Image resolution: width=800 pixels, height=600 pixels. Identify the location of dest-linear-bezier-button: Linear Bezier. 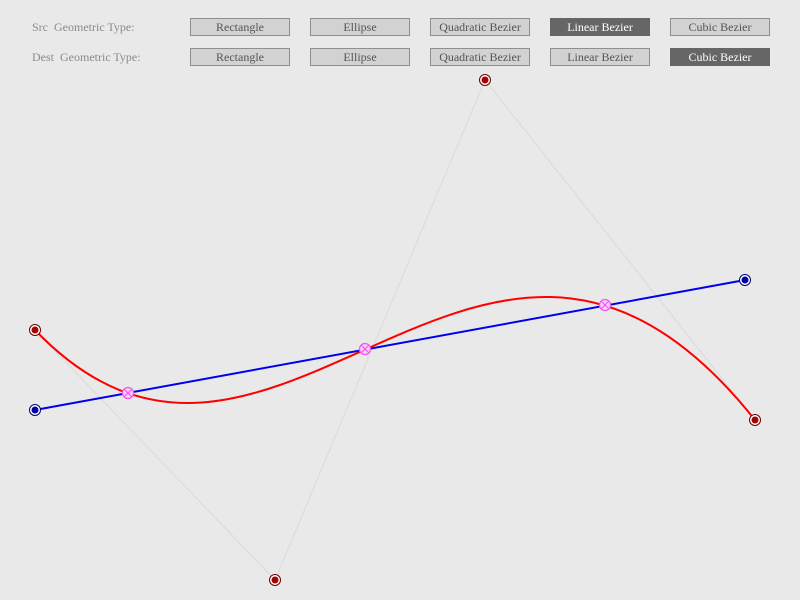
(600, 57).